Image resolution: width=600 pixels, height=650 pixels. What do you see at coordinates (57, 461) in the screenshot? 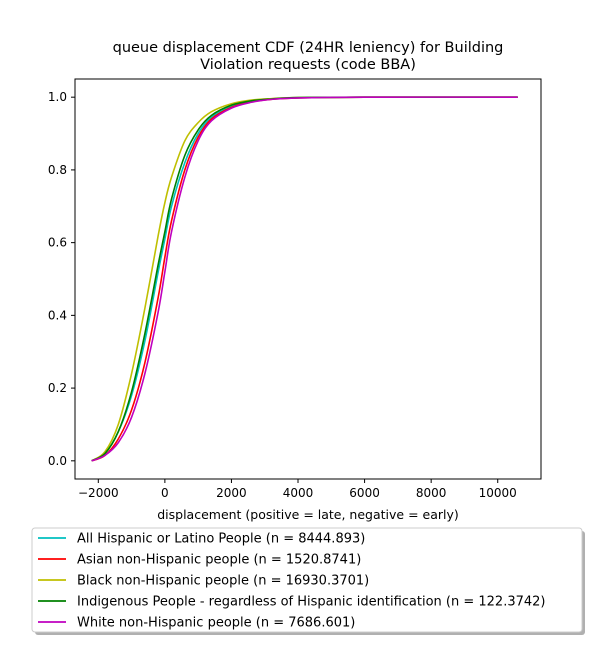
I see `y-tick-label: 0.0` at bounding box center [57, 461].